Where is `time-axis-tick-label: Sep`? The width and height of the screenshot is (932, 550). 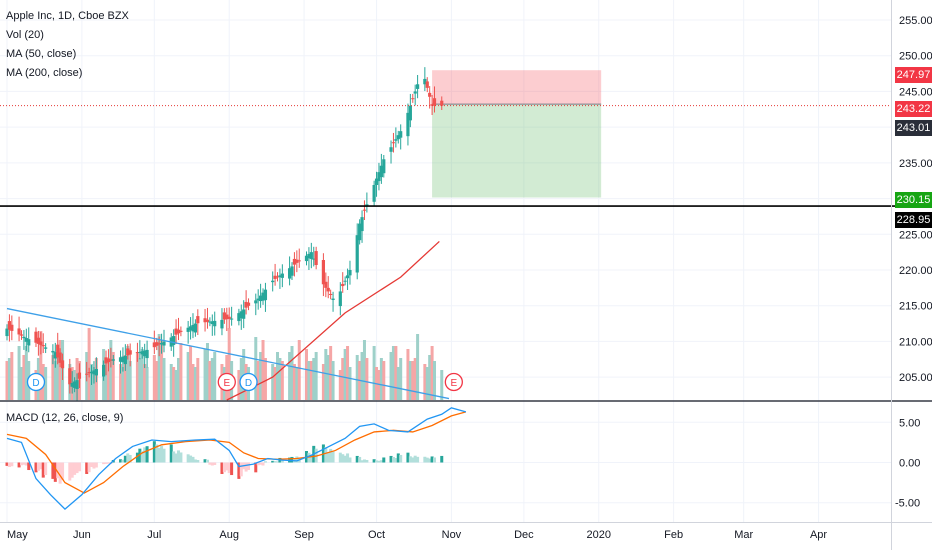 time-axis-tick-label: Sep is located at coordinates (304, 535).